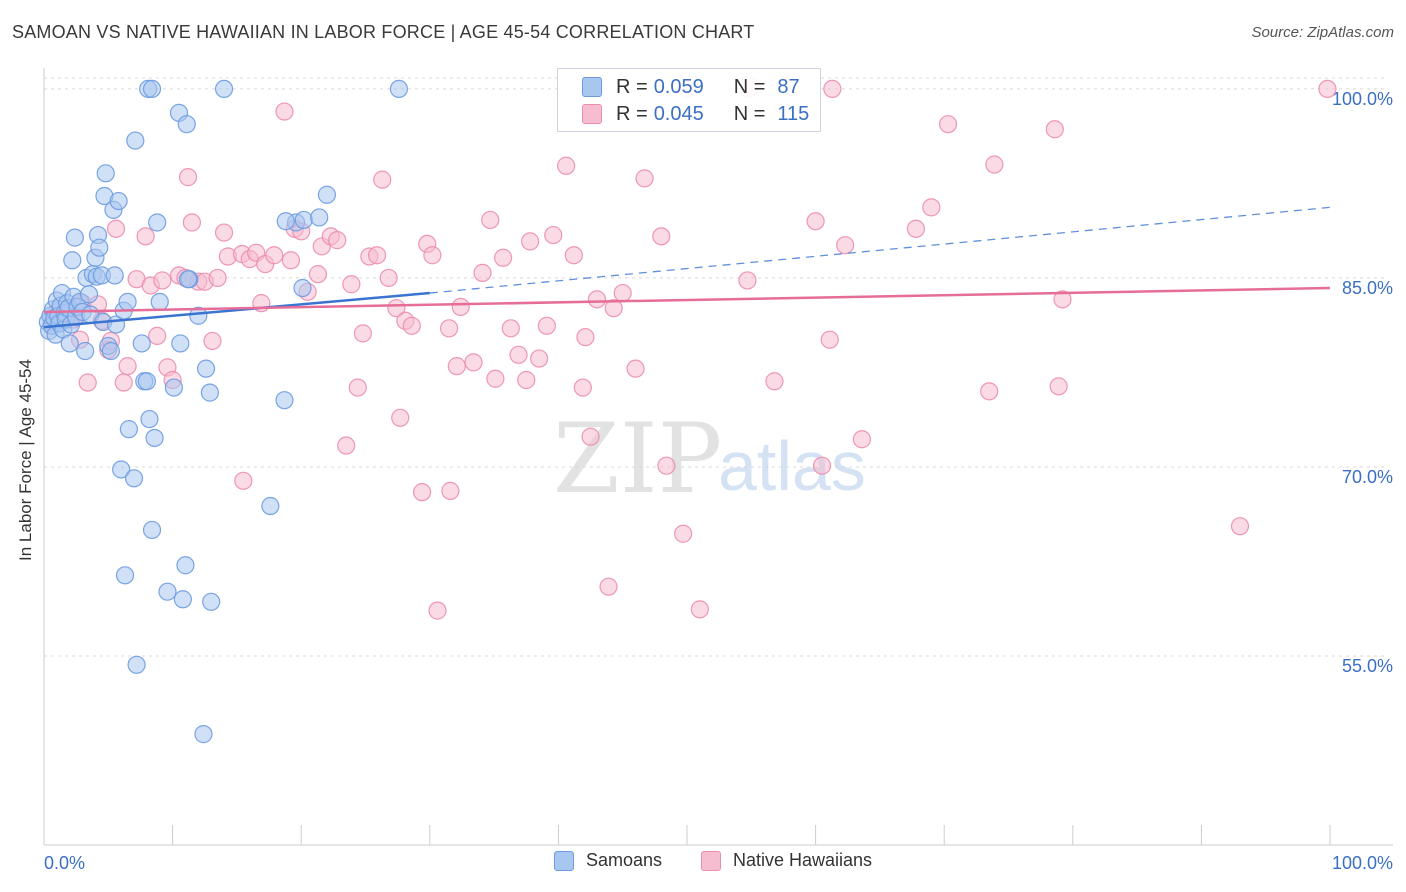  What do you see at coordinates (592, 114) in the screenshot?
I see `hawaiians-swatch` at bounding box center [592, 114].